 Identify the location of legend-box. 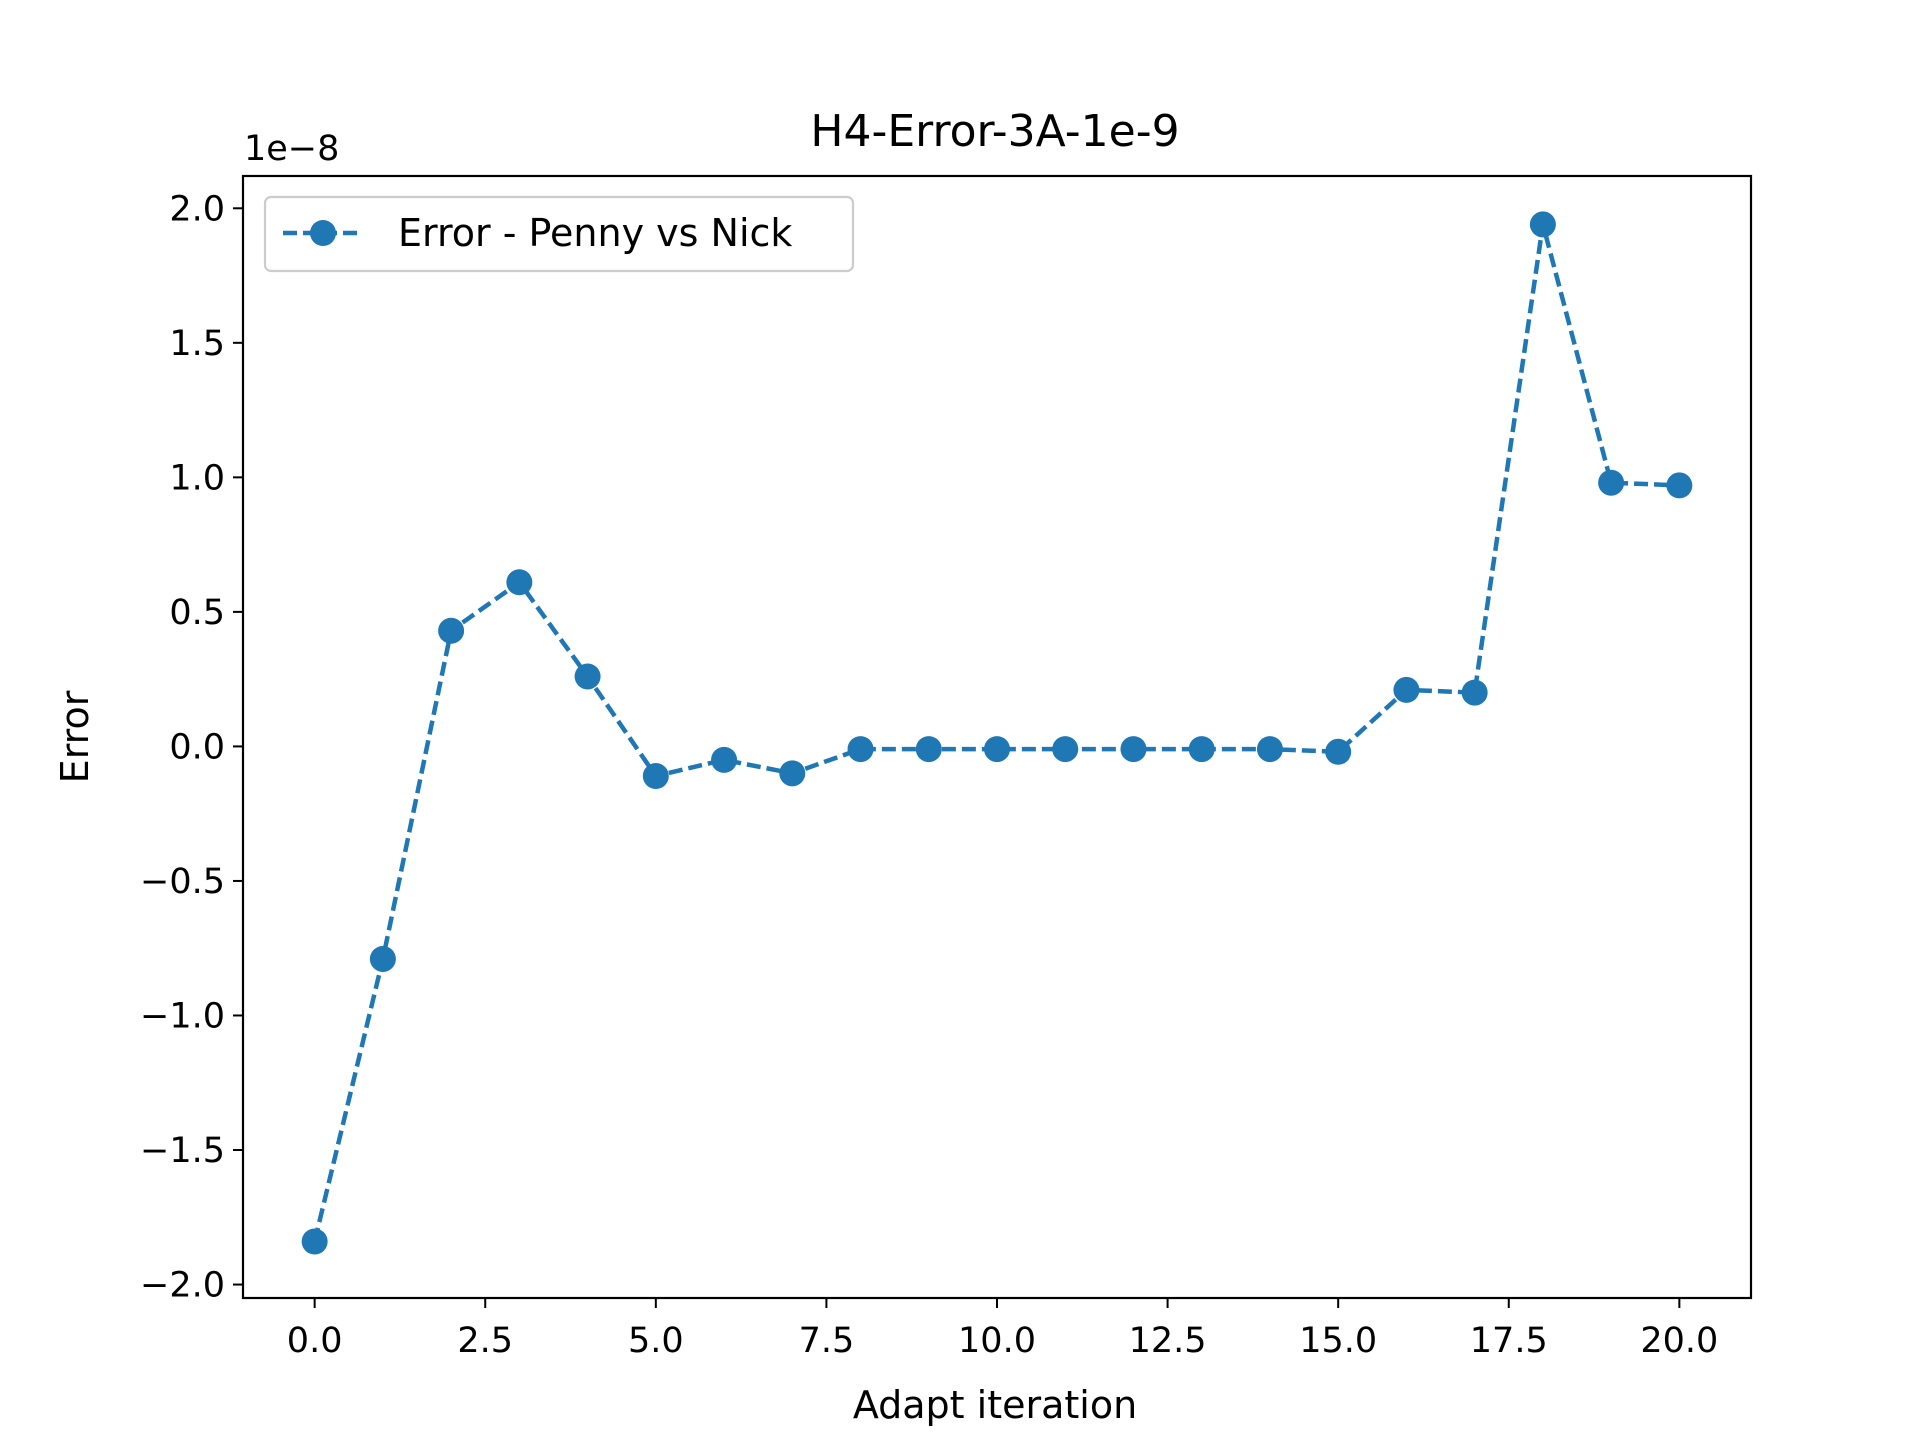
(559, 234).